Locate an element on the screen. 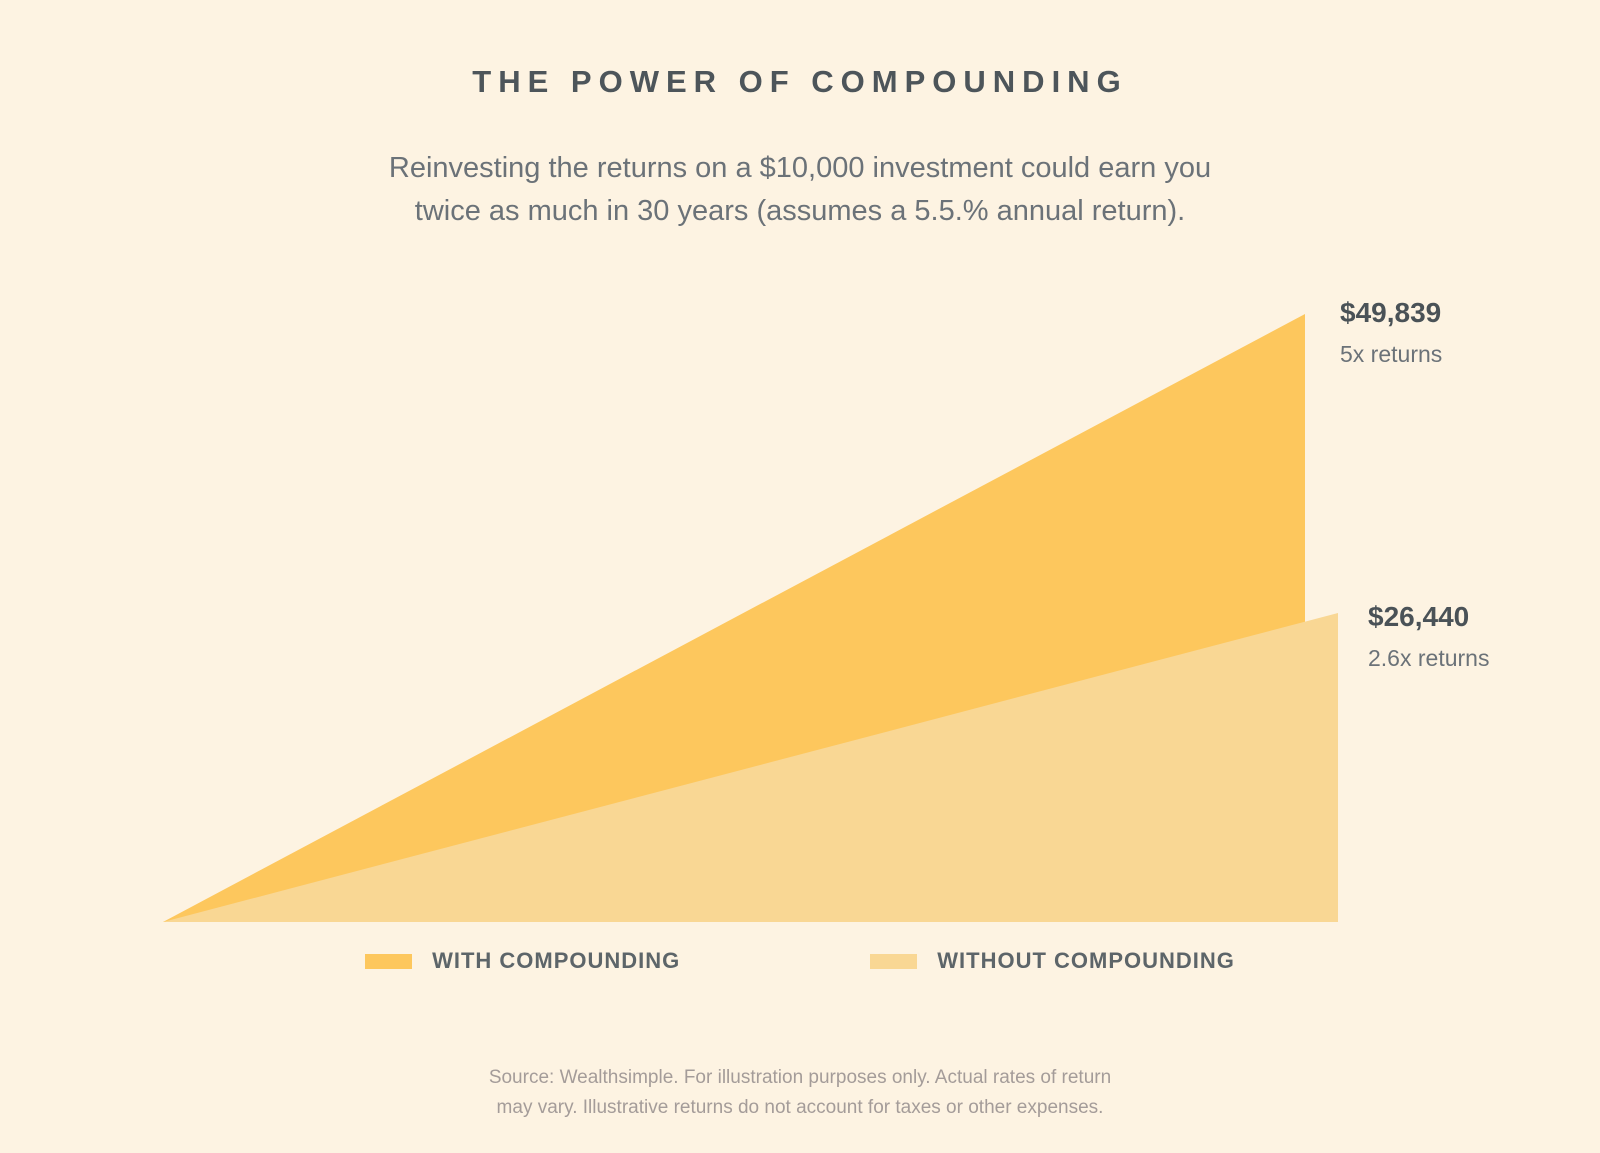 The width and height of the screenshot is (1600, 1153). legend-item-with-compounding: WITH COMPOUNDING is located at coordinates (522, 961).